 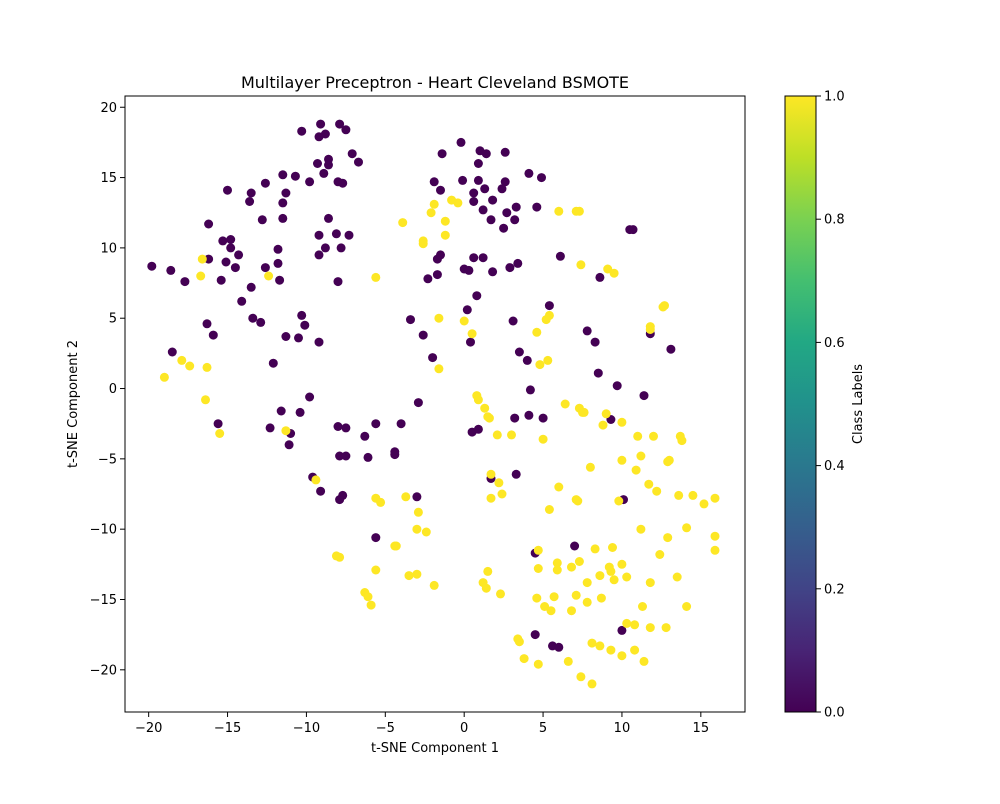 I want to click on x-tick-label: −10, so click(x=306, y=728).